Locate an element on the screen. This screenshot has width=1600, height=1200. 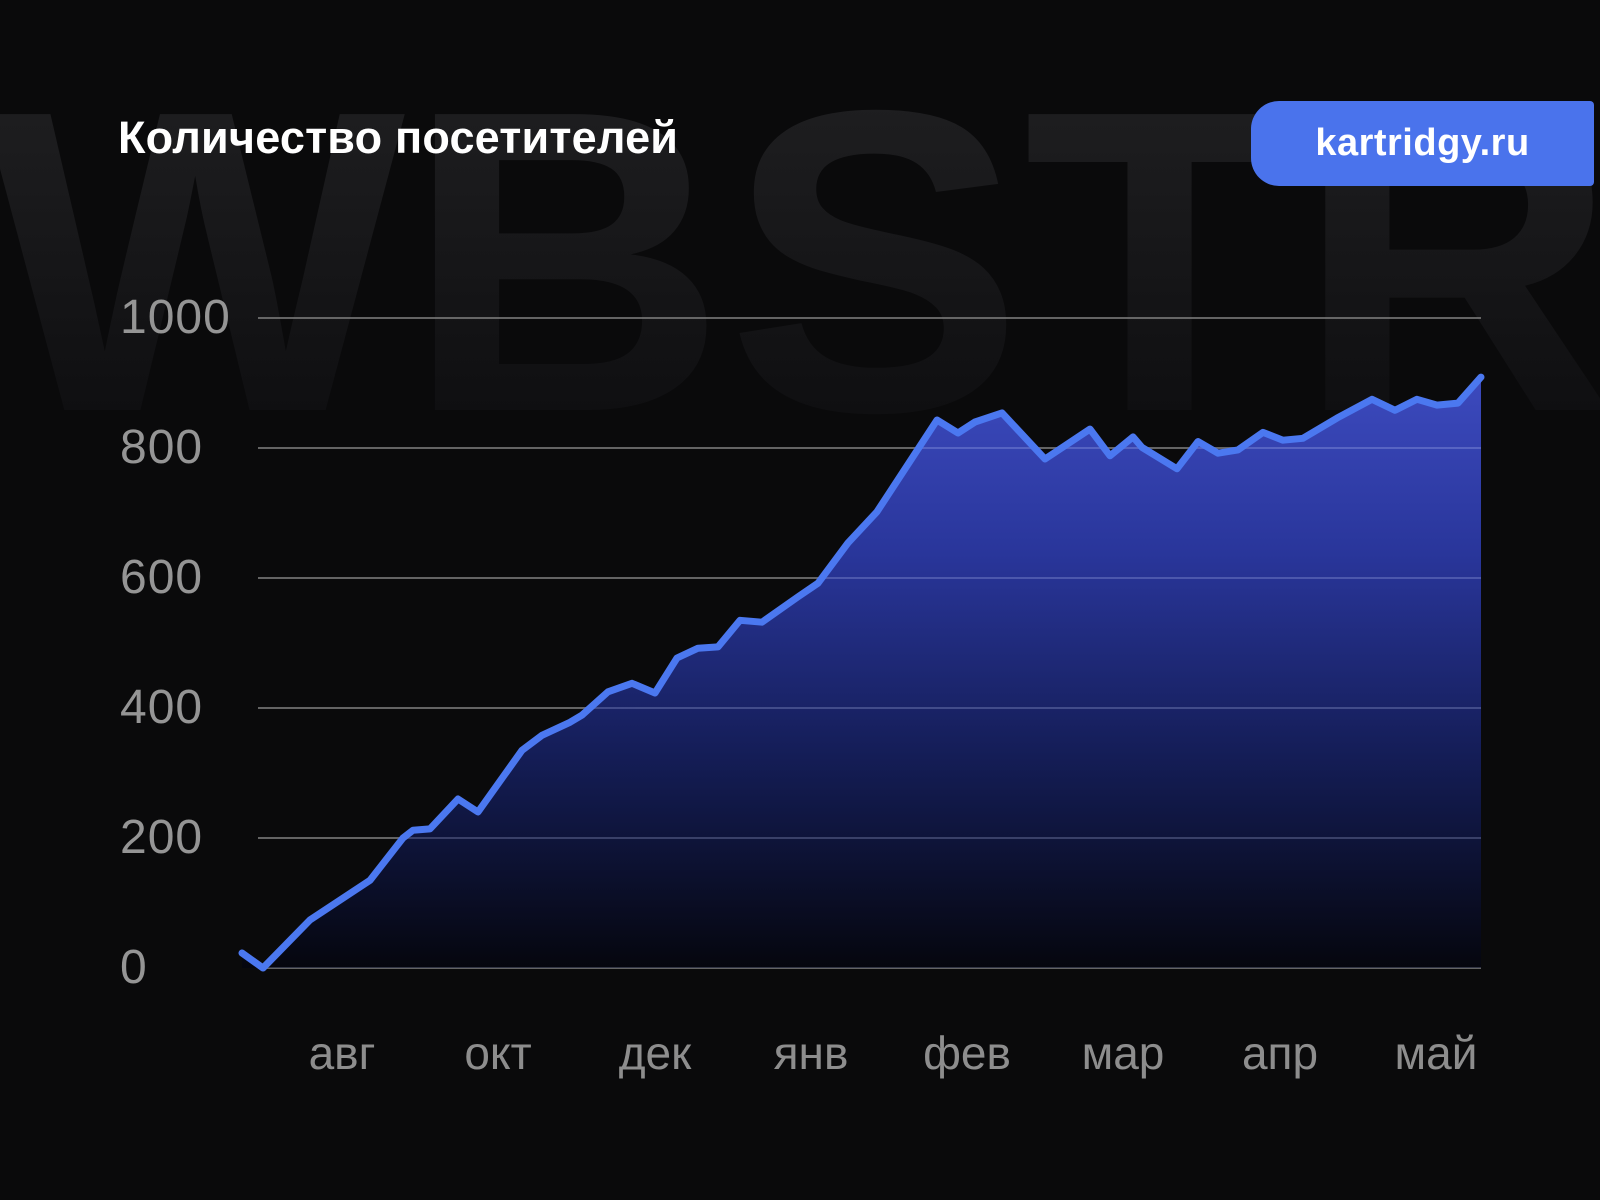
y-axis-label-800: 800 is located at coordinates (162, 447).